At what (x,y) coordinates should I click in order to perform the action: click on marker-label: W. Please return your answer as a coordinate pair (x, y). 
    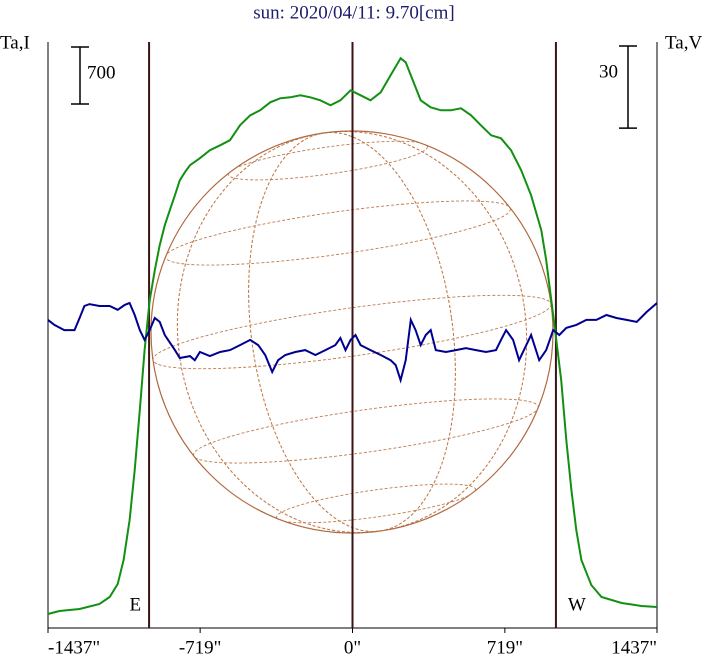
    Looking at the image, I should click on (577, 604).